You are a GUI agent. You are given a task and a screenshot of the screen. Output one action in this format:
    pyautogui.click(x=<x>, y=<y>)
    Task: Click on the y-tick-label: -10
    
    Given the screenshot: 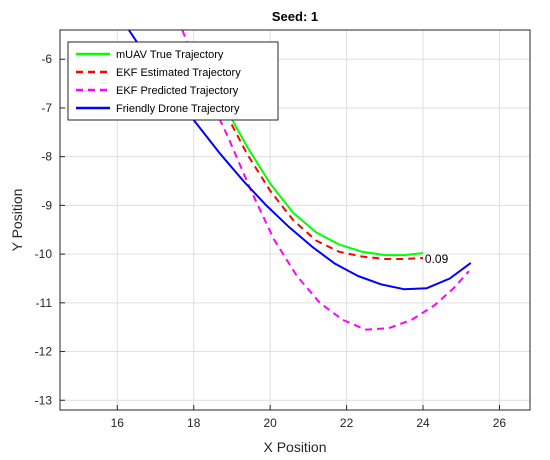 What is the action you would take?
    pyautogui.click(x=44, y=254)
    